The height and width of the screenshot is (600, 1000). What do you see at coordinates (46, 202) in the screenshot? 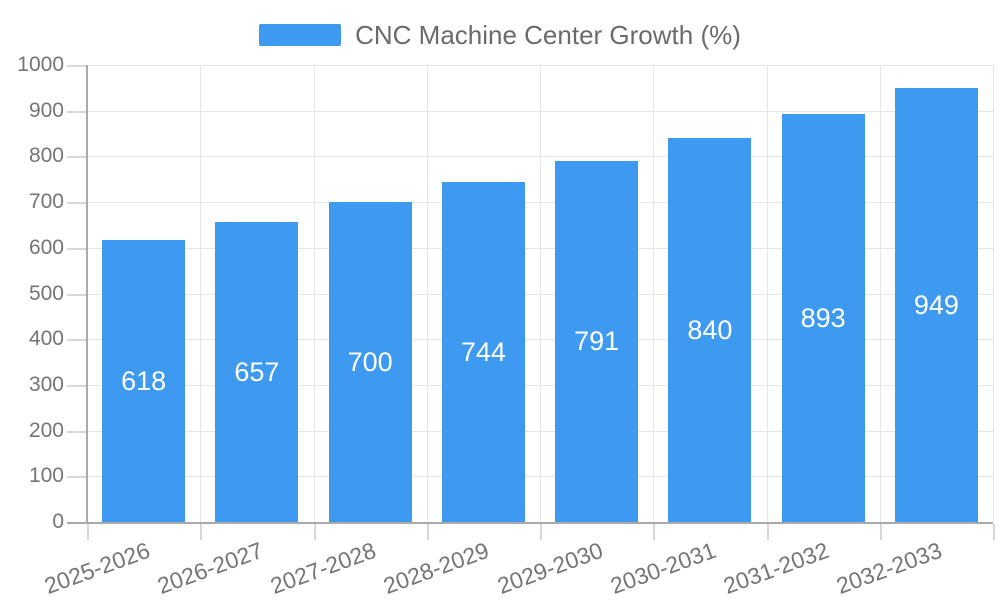
I see `y-tick-label: 700` at bounding box center [46, 202].